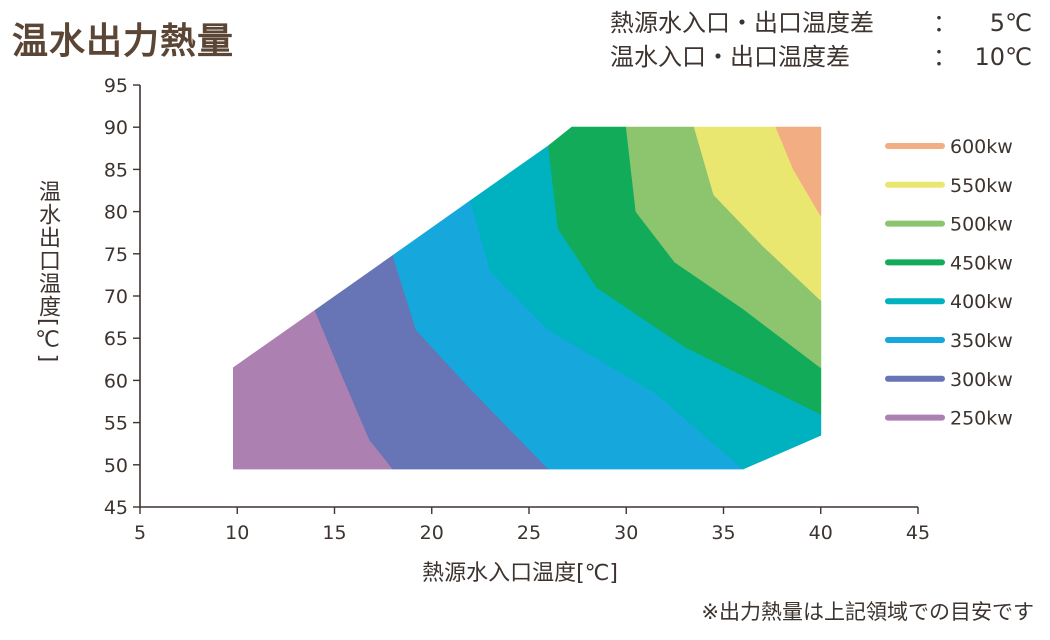 The height and width of the screenshot is (640, 1050). I want to click on legend-label: 250kw, so click(981, 419).